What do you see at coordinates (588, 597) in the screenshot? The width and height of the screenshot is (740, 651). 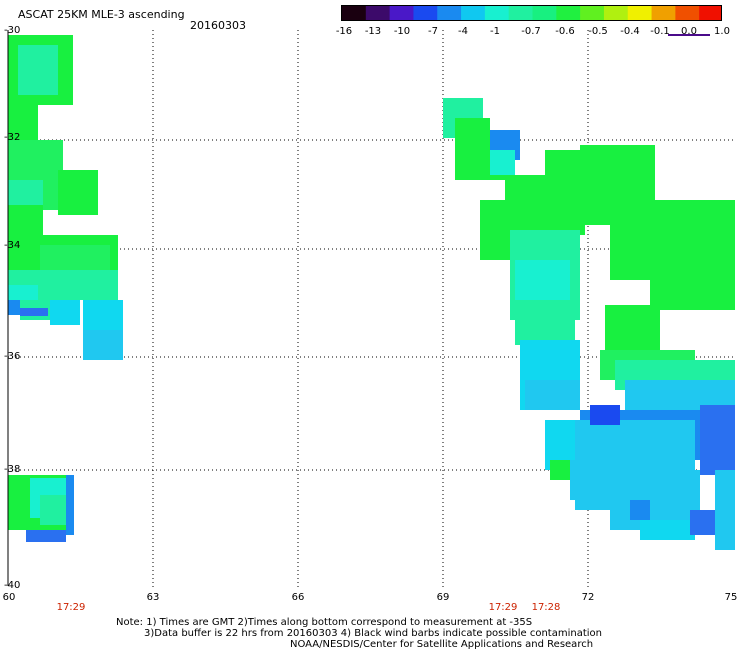 I see `lon-label: 72` at bounding box center [588, 597].